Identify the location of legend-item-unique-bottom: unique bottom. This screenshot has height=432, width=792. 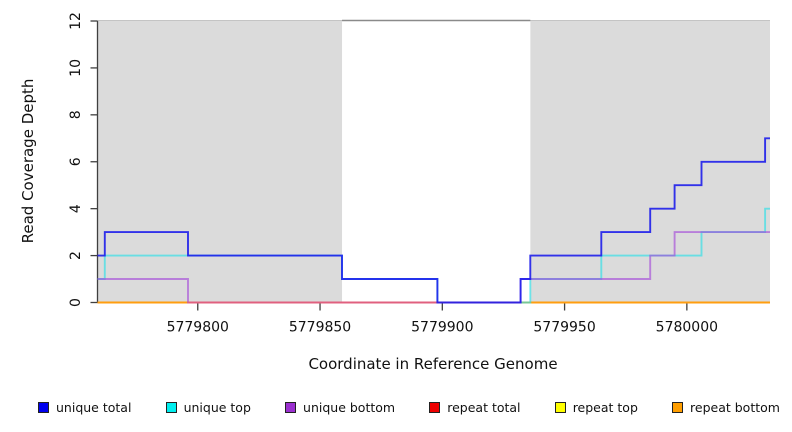
(340, 407).